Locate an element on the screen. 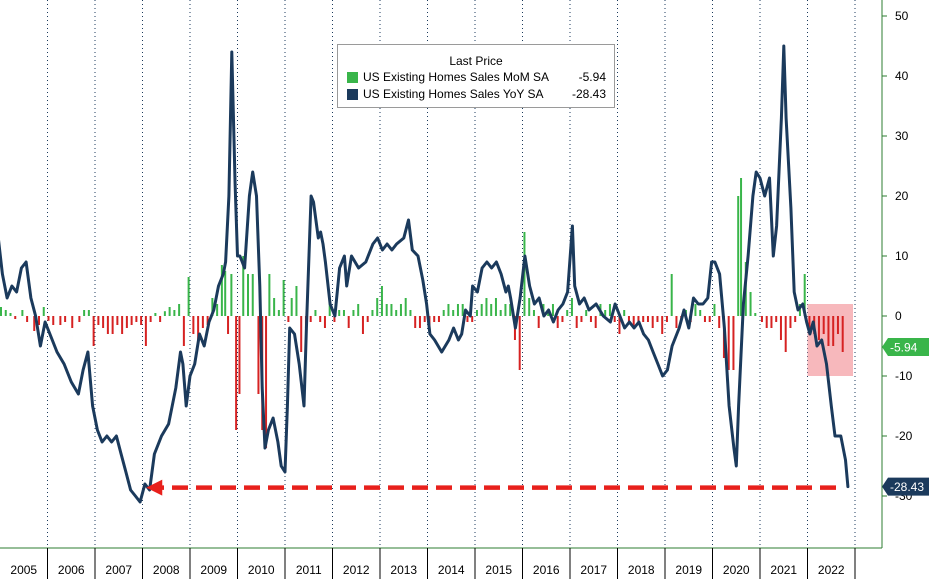 Image resolution: width=929 pixels, height=579 pixels. tag-label: -28.43 is located at coordinates (907, 487).